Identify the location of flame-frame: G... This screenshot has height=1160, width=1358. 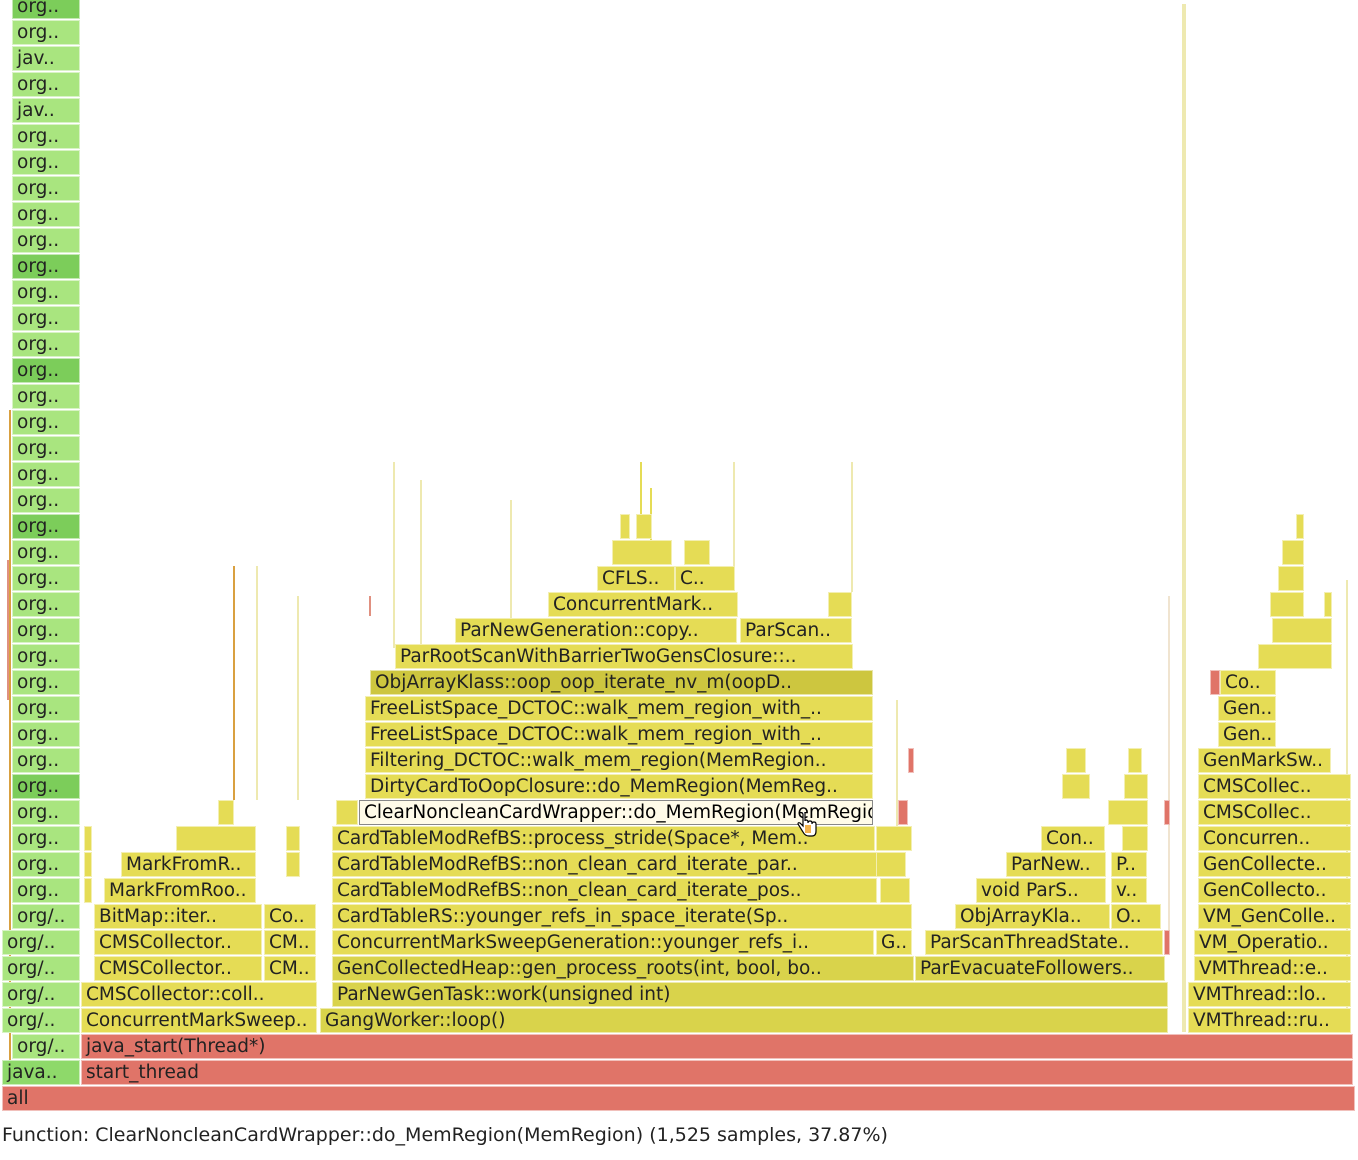
(894, 942).